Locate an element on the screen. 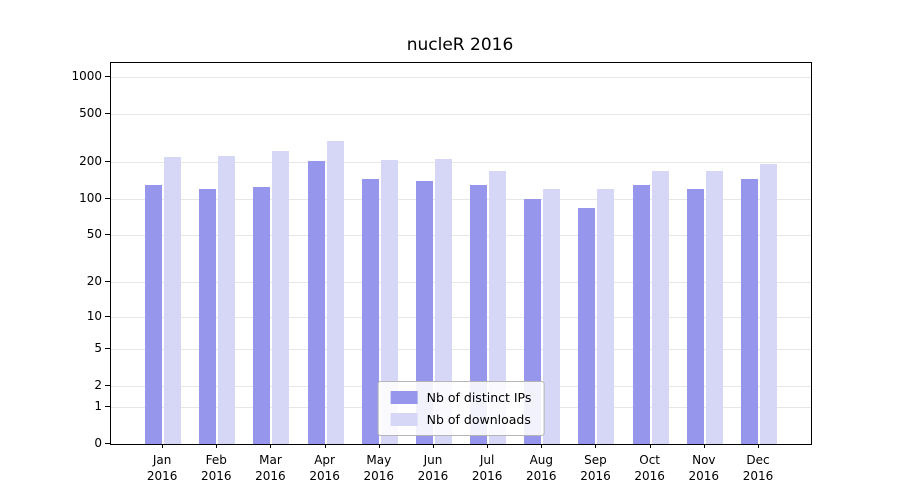 Image resolution: width=900 pixels, height=500 pixels. y-tick-label: 200 is located at coordinates (90, 161).